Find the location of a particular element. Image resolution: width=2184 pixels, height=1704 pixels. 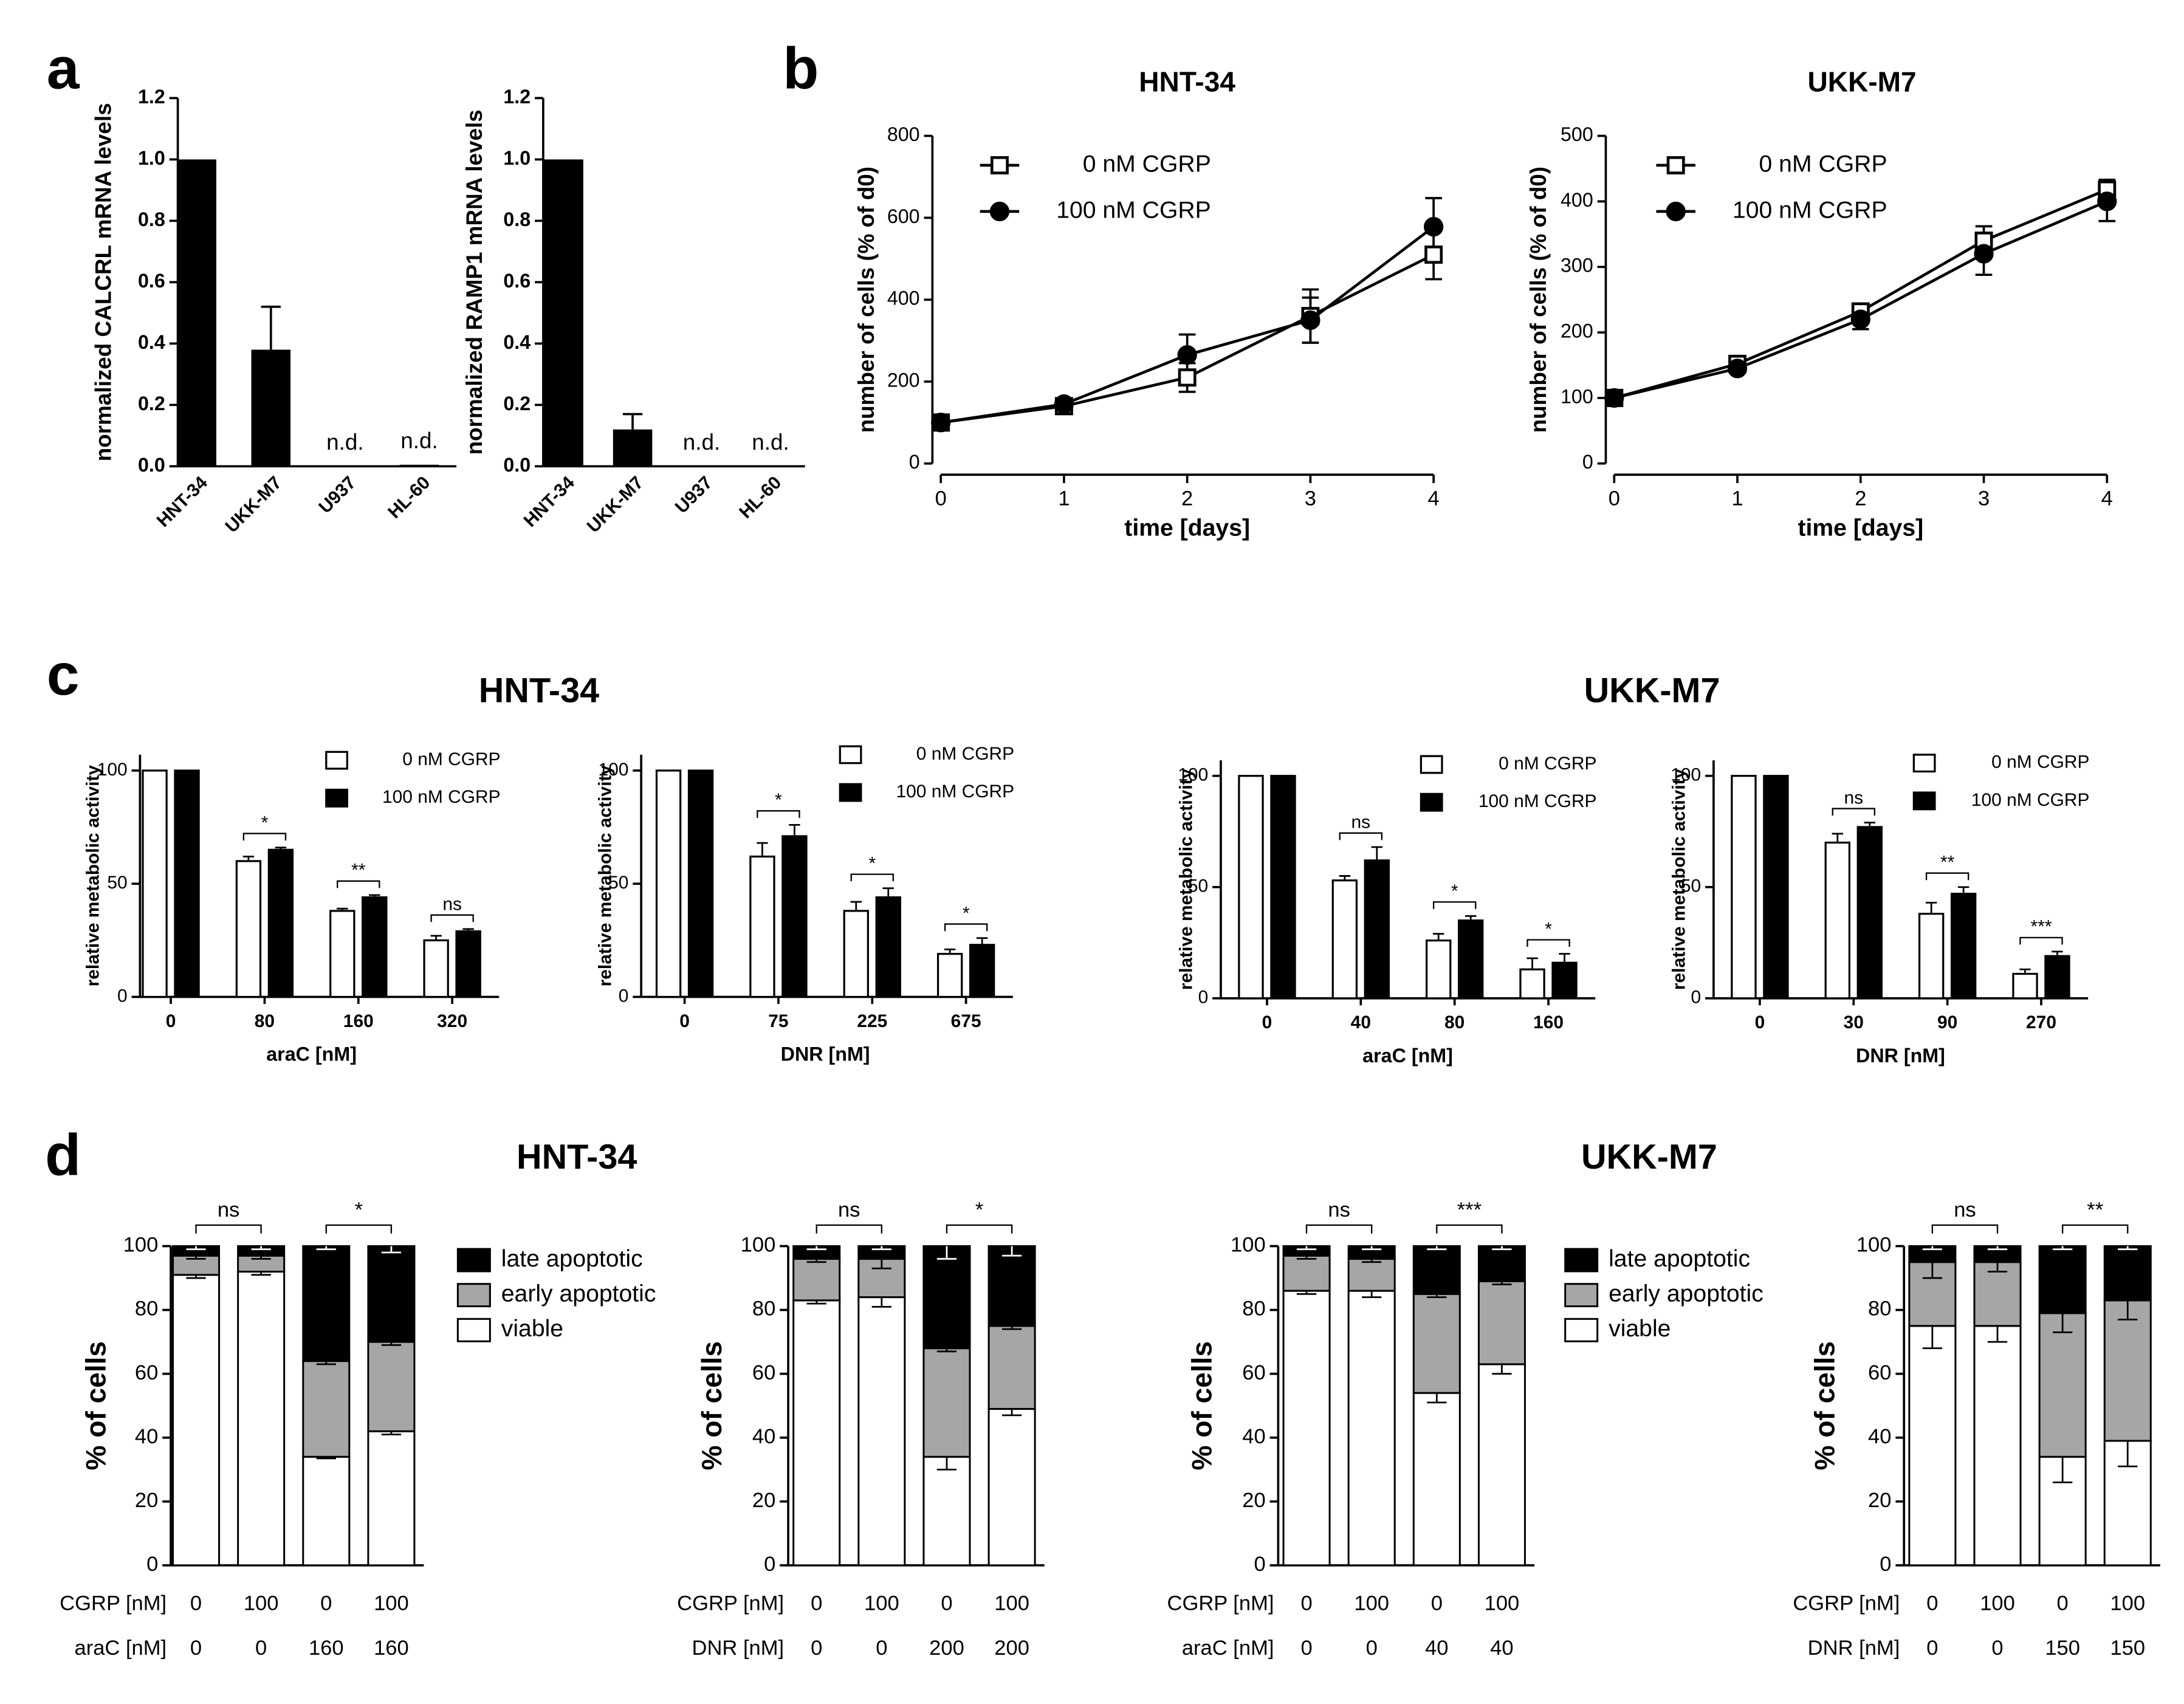

x-axis-label: araC [nM] is located at coordinates (1407, 1056).